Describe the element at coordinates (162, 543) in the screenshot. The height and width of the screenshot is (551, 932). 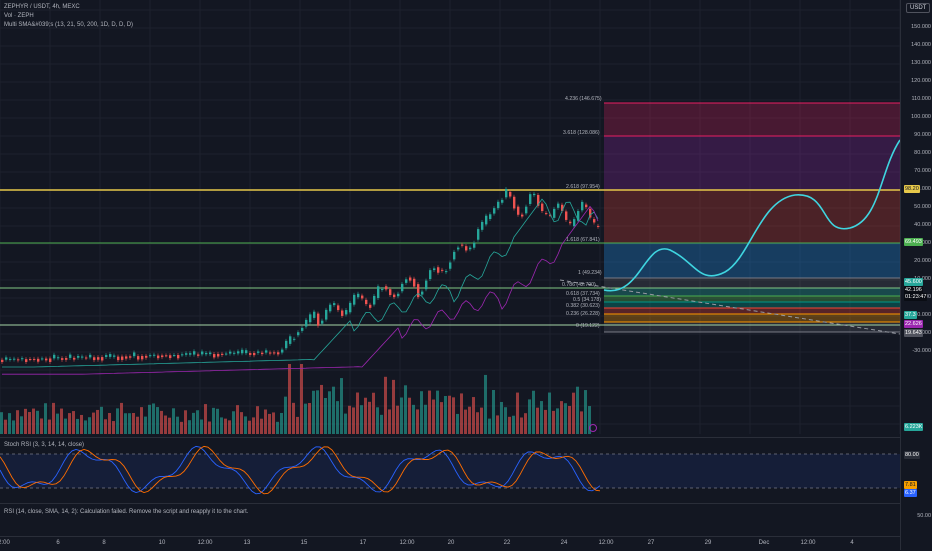
I see `time-label: 10` at that location.